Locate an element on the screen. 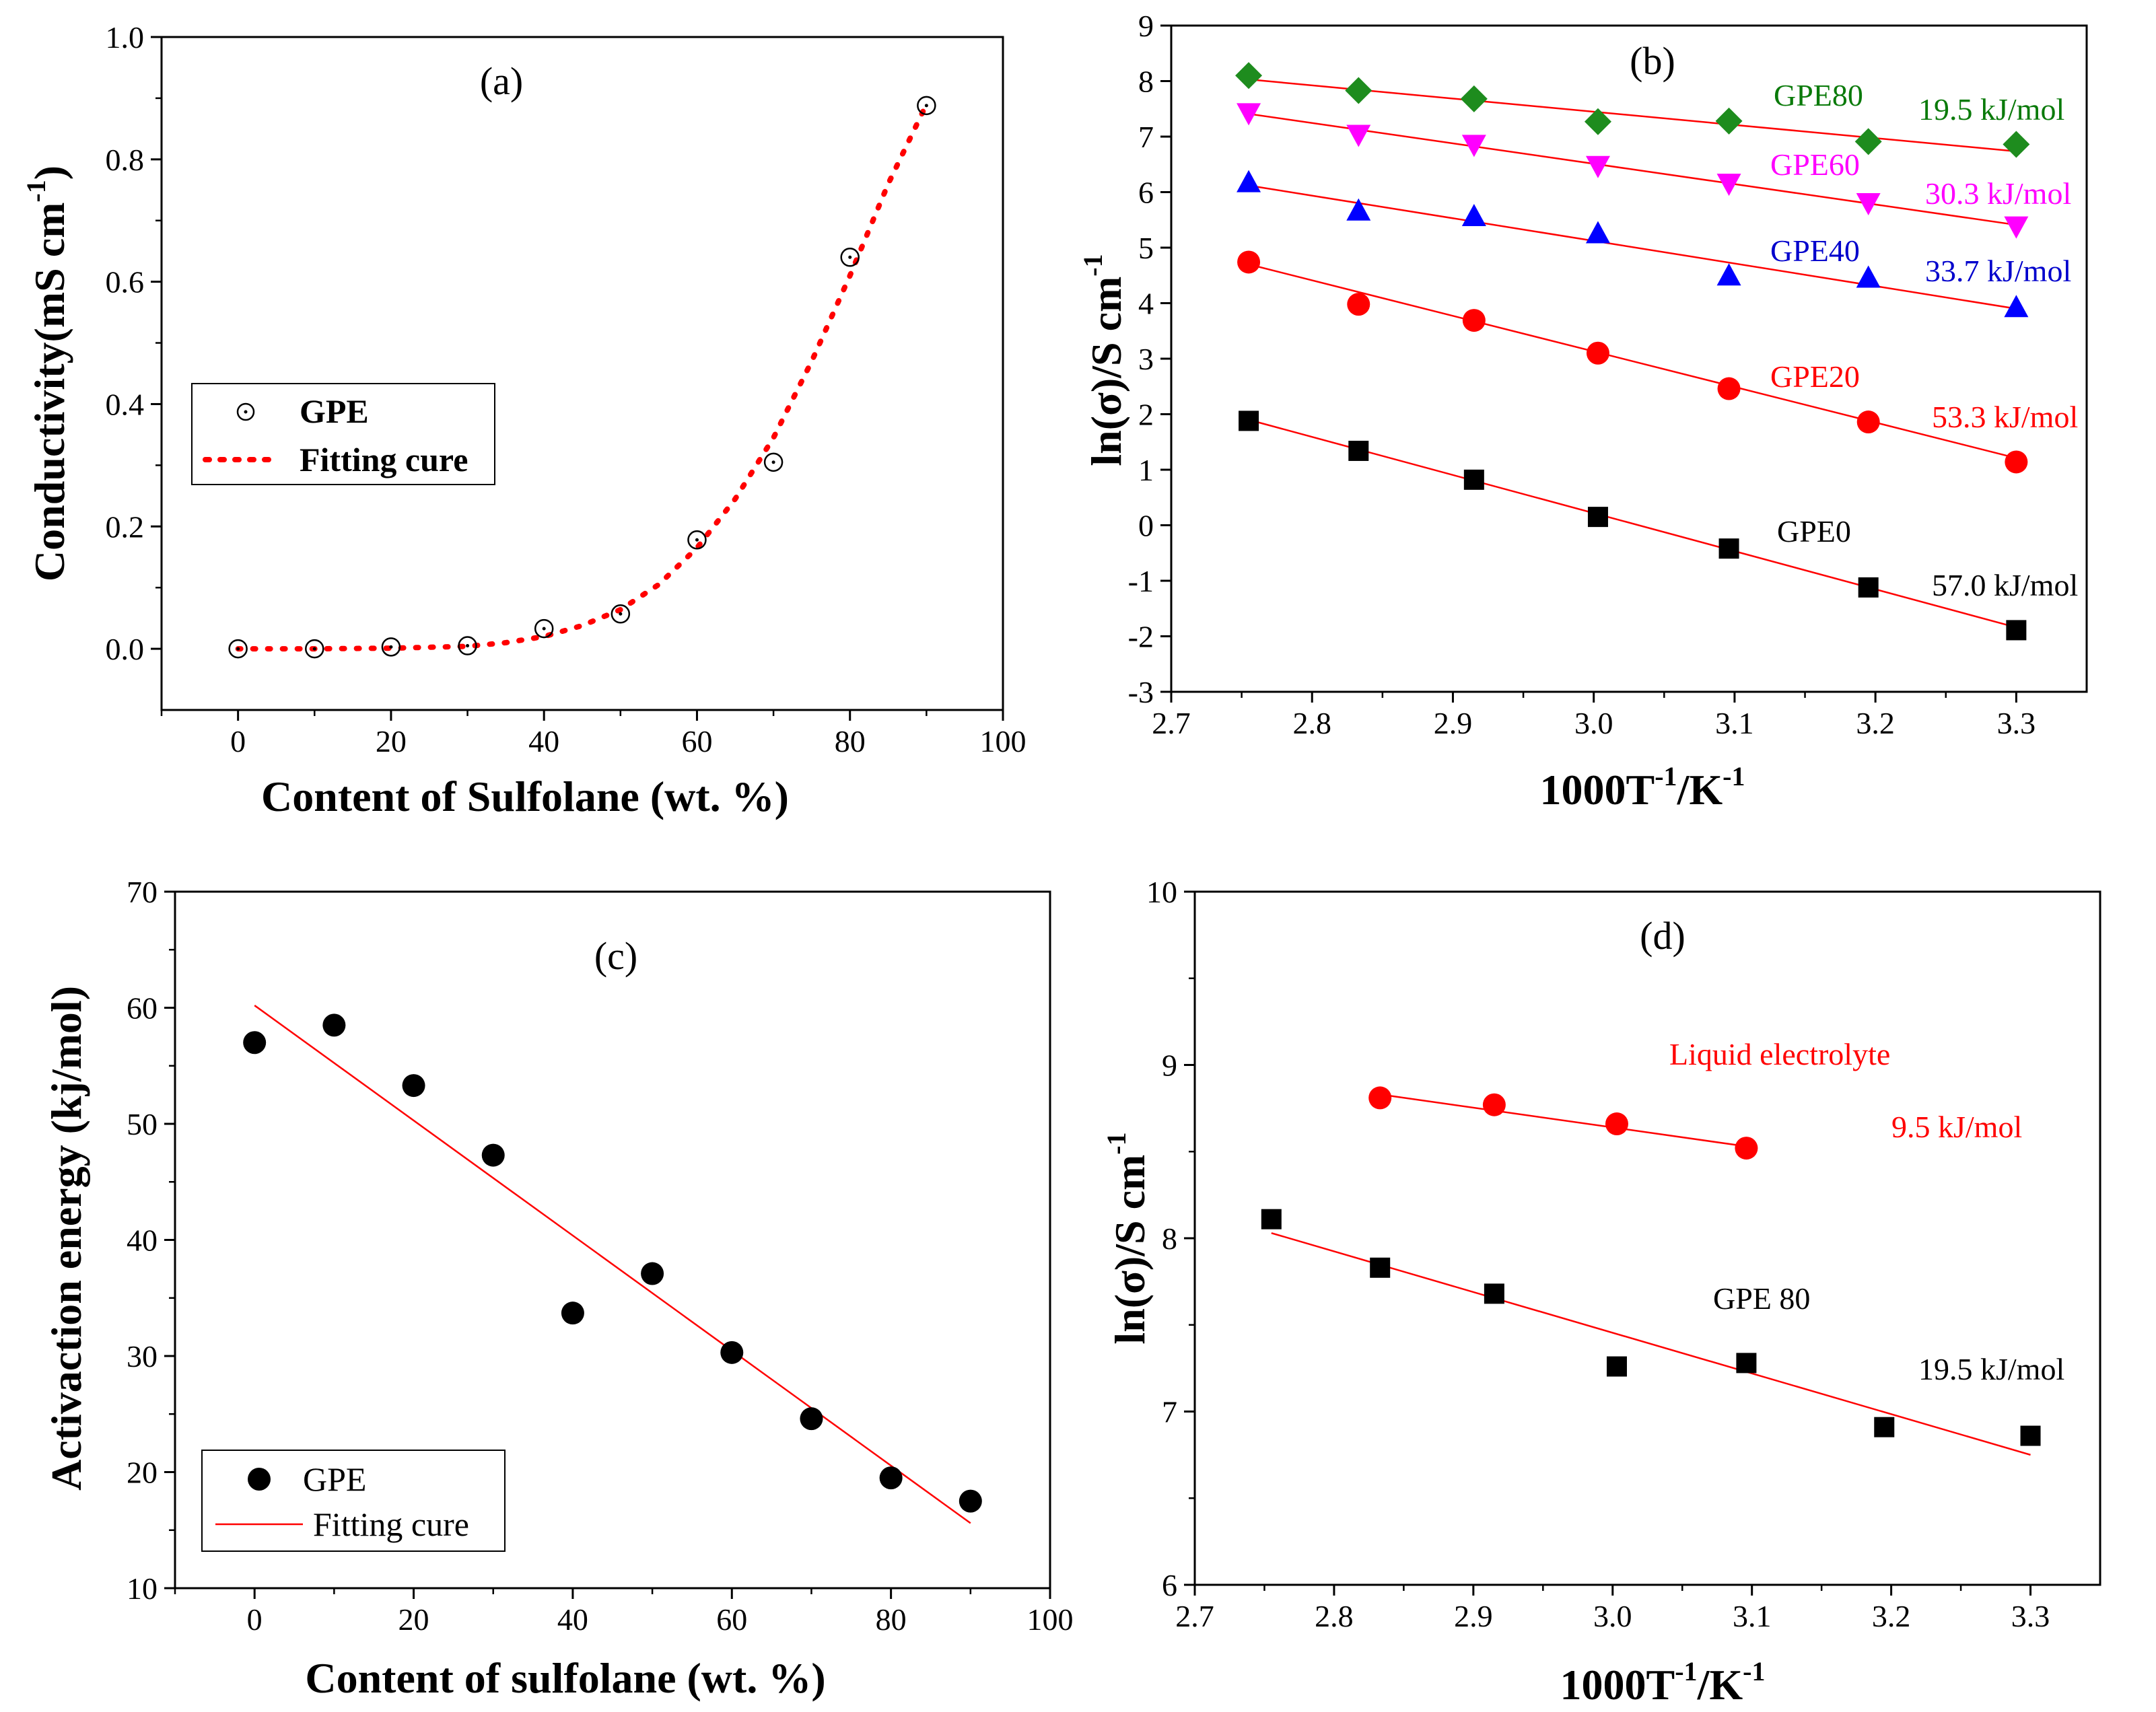 This screenshot has width=2156, height=1712. data-point-gpe40 is located at coordinates (1728, 274).